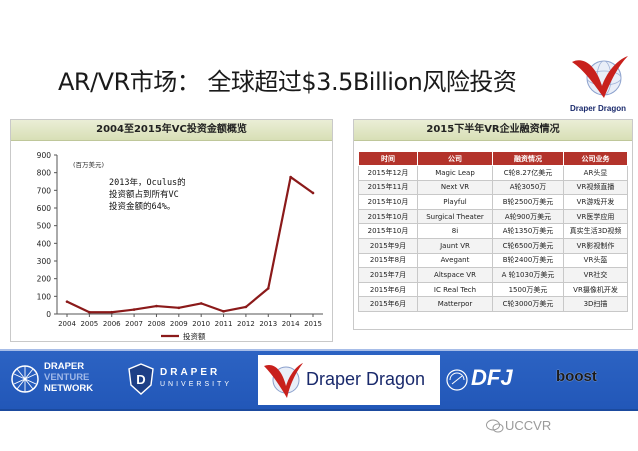  What do you see at coordinates (44, 155) in the screenshot?
I see `y-tick-label: 900` at bounding box center [44, 155].